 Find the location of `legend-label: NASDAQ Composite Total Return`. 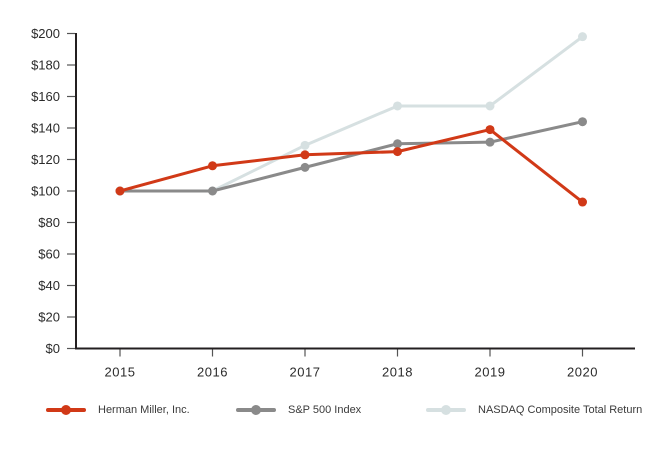

legend-label: NASDAQ Composite Total Return is located at coordinates (560, 410).